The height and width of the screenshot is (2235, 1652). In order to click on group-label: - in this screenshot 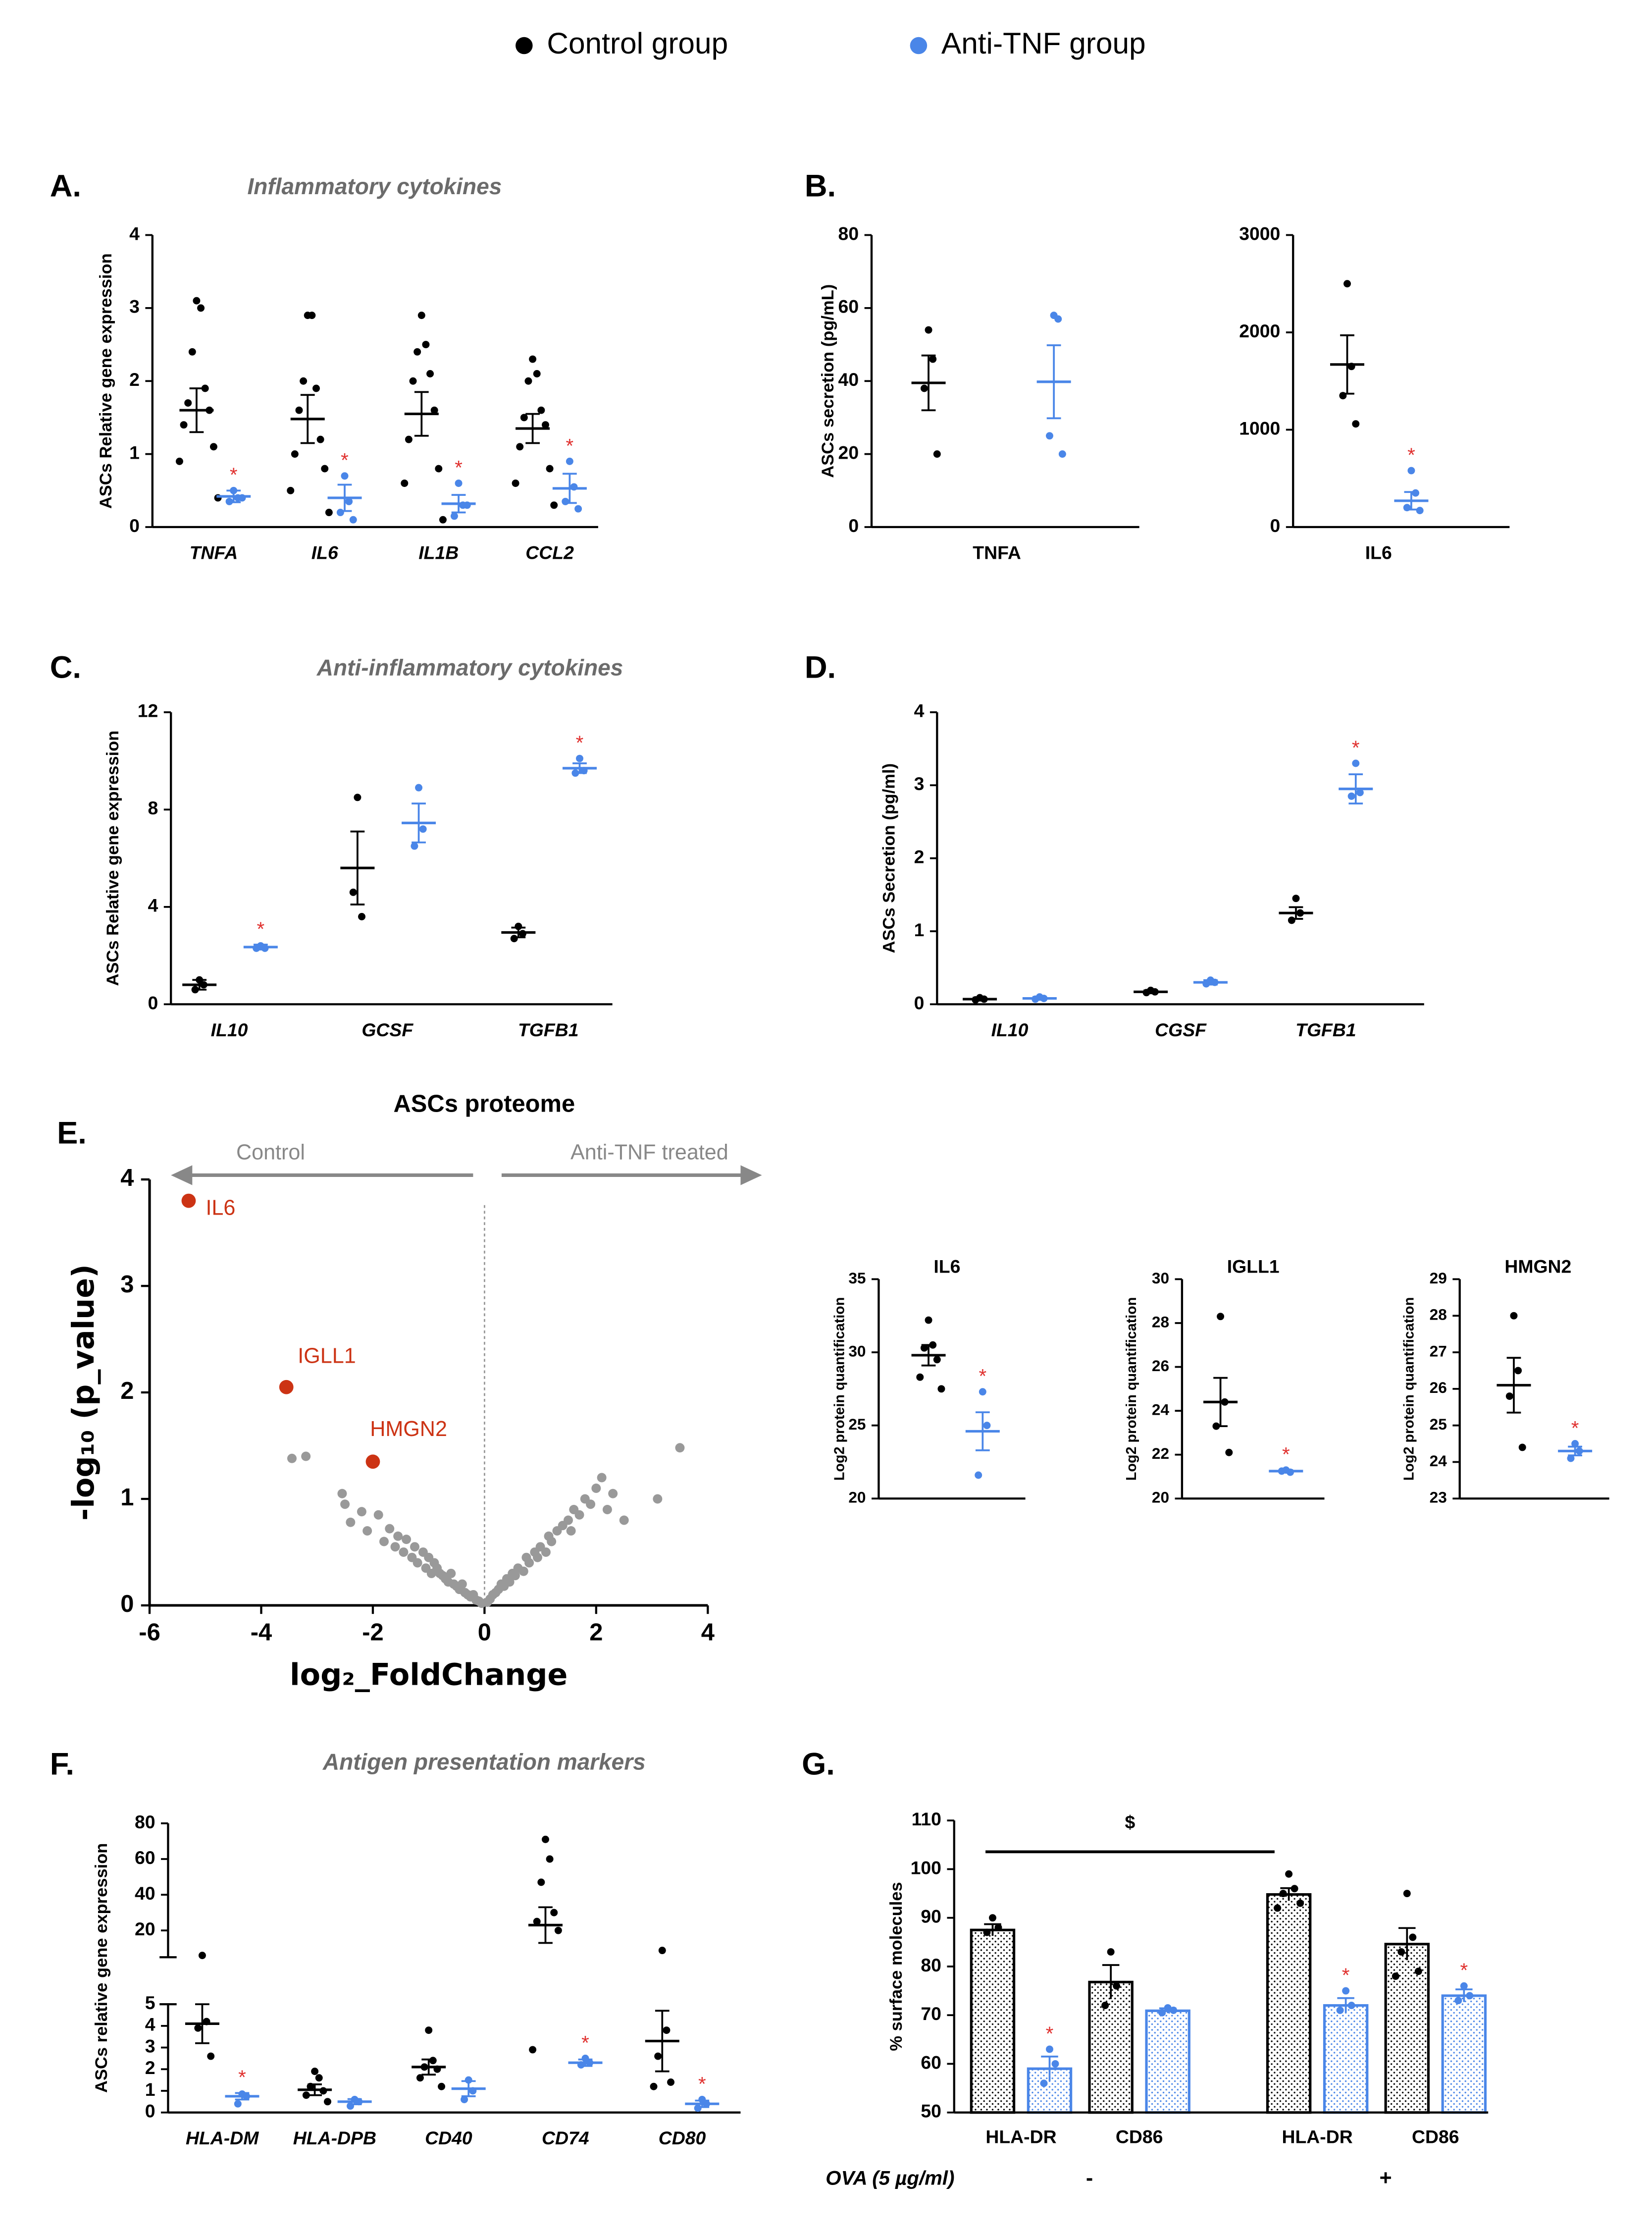, I will do `click(1090, 2178)`.